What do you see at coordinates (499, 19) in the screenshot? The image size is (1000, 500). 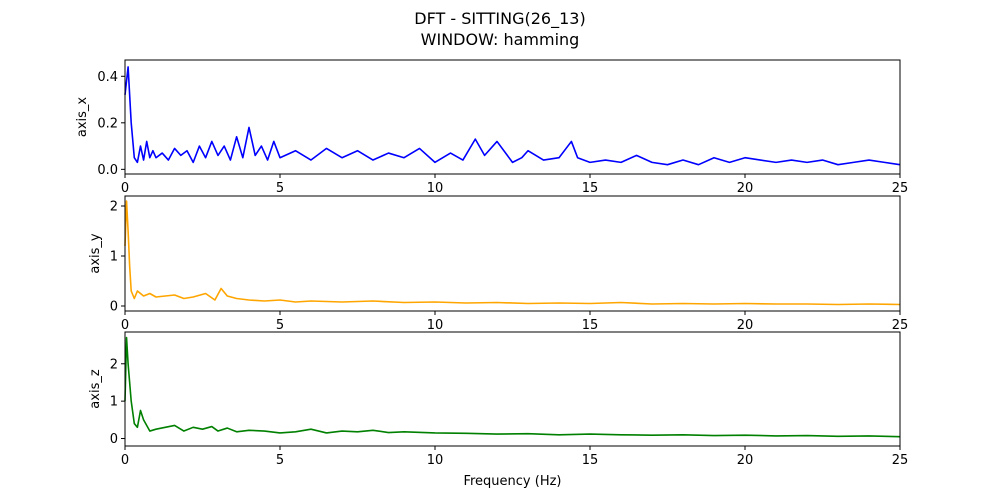 I see `figure-title-line1: DFT - SITTING(26_13)` at bounding box center [499, 19].